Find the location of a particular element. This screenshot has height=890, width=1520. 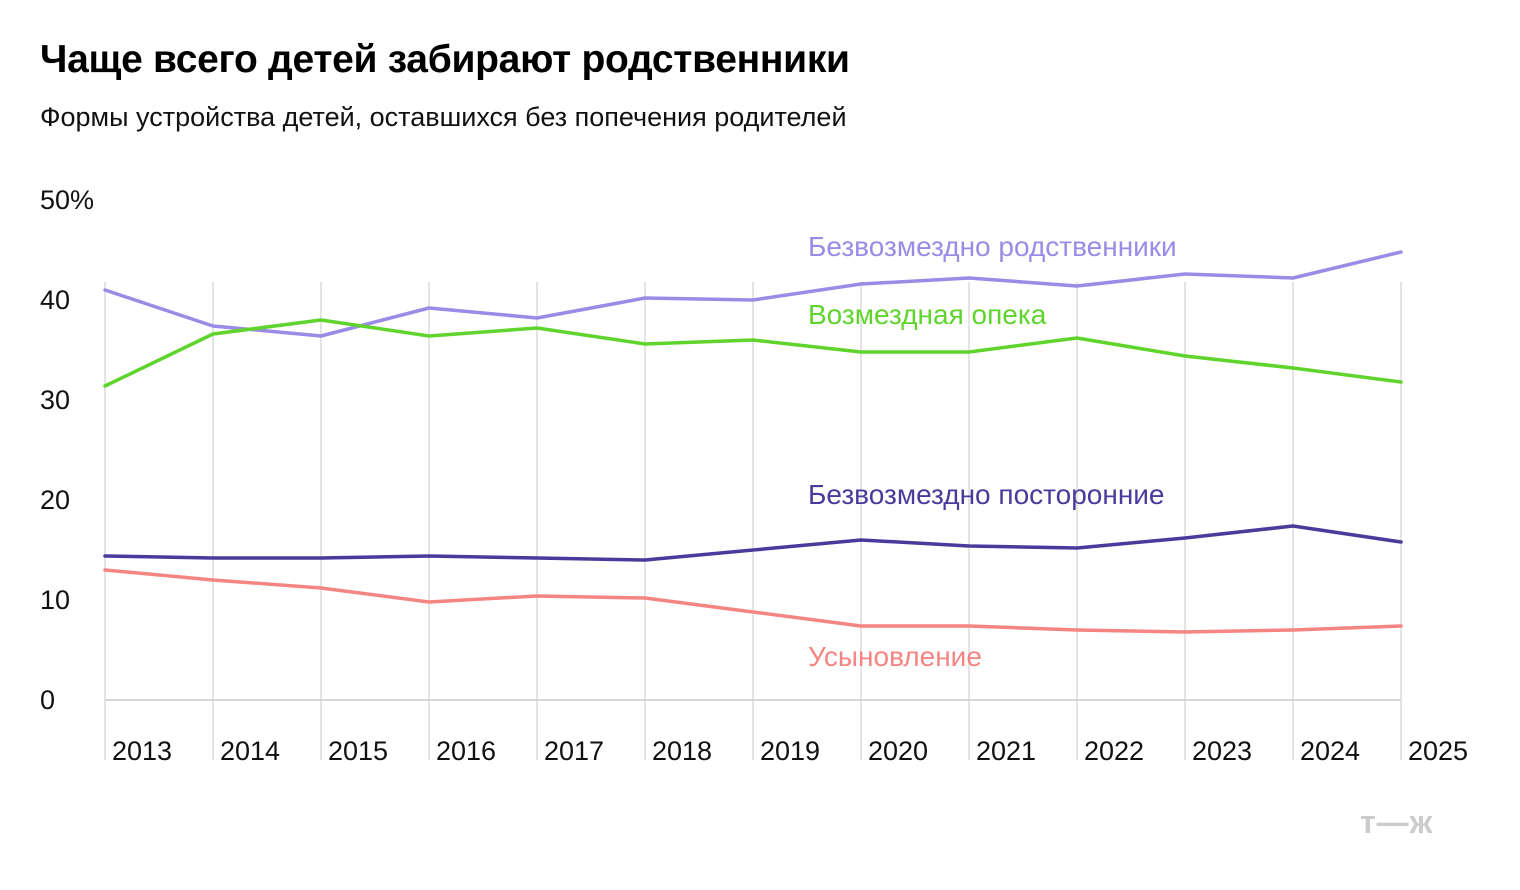

y-tick-label: 0 is located at coordinates (47, 700).